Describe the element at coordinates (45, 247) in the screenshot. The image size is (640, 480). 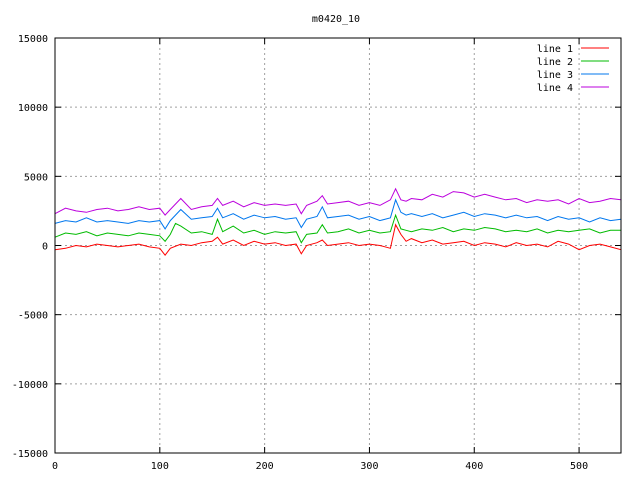
I see `y-tick-label: 0` at that location.